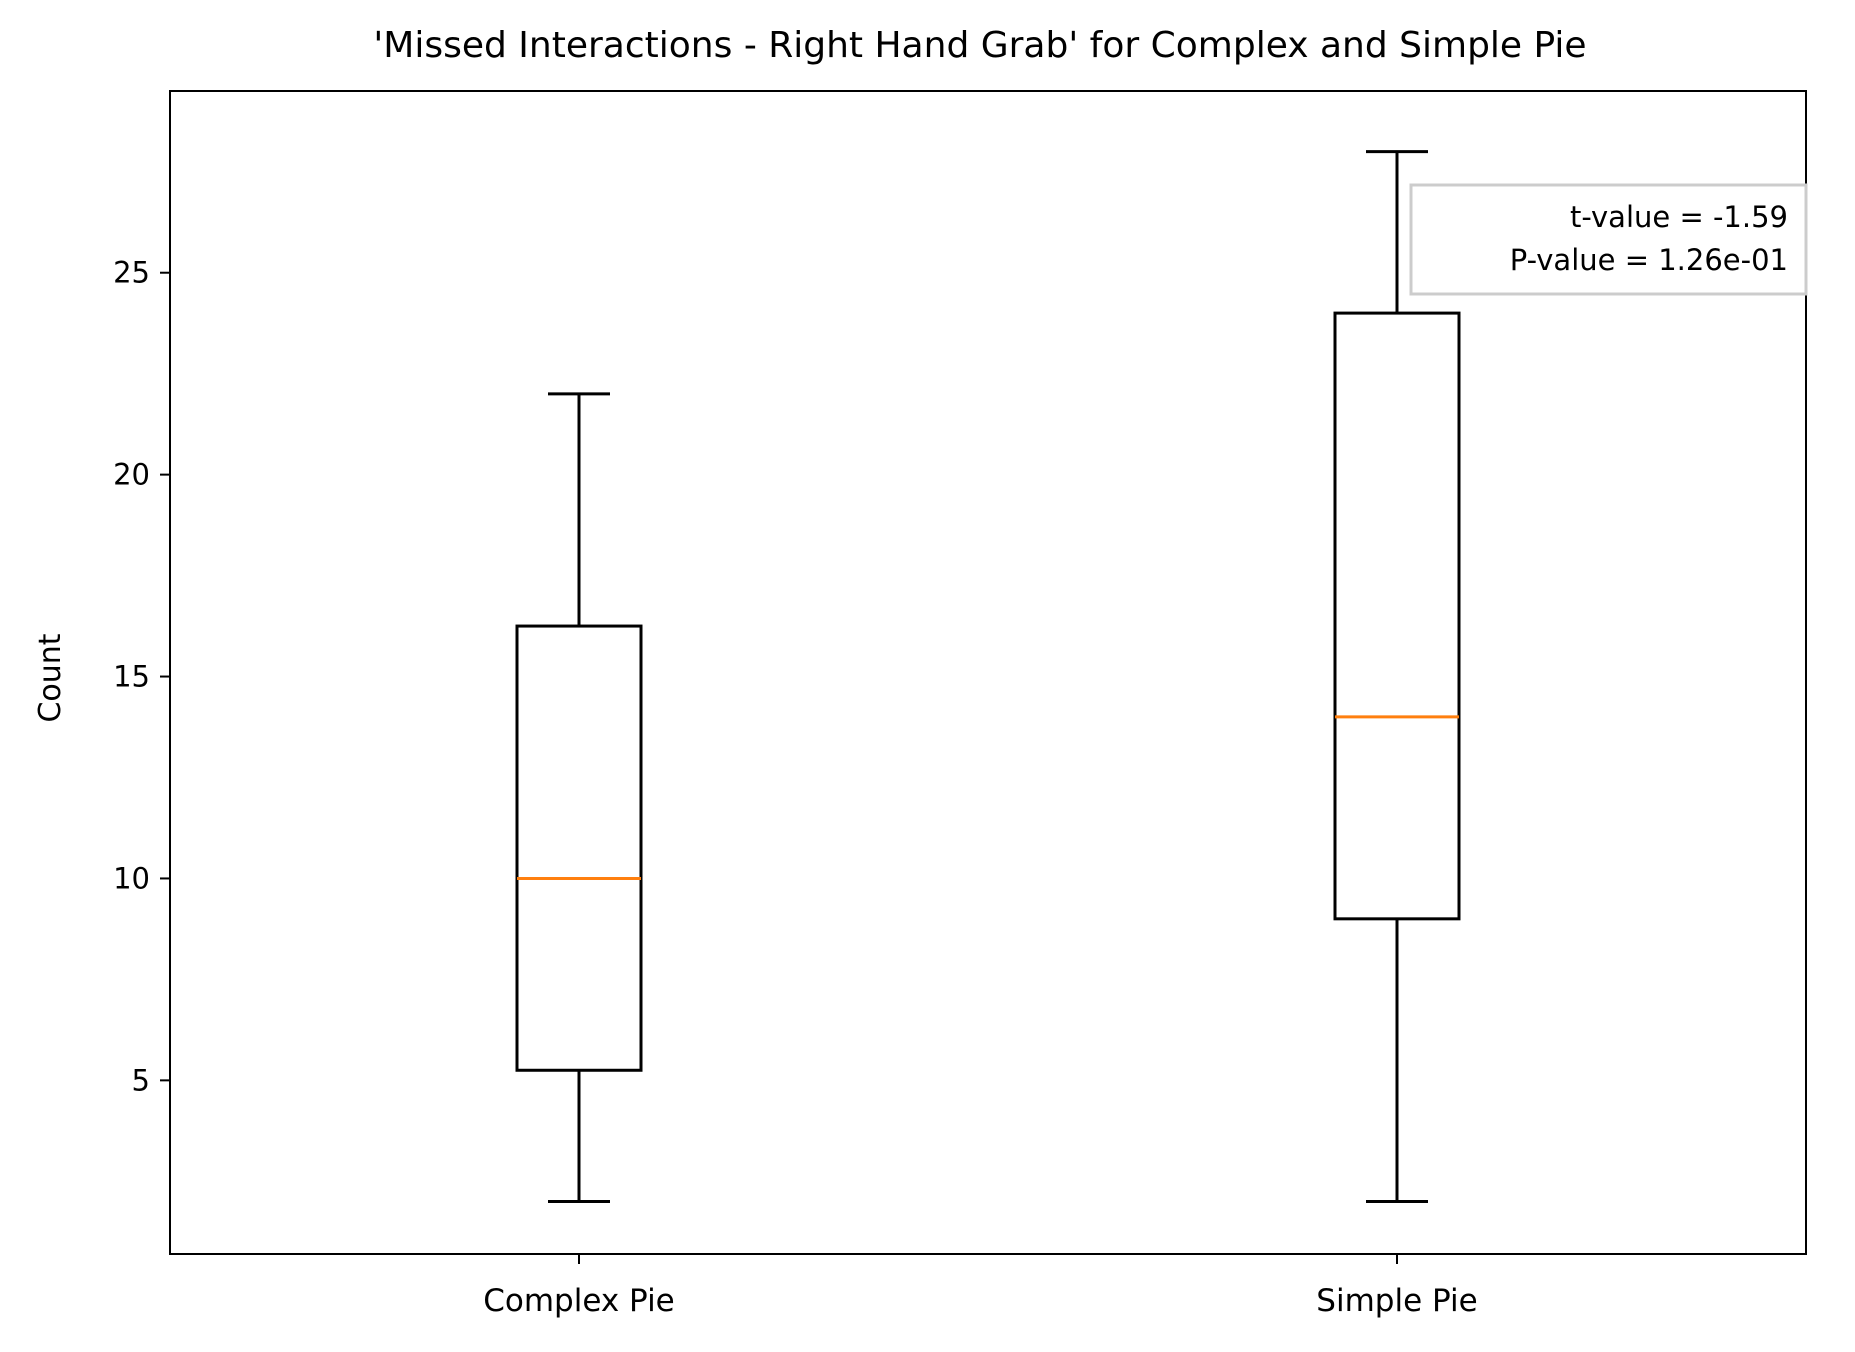 The image size is (1855, 1352). I want to click on y-tick-label: 15, so click(131, 677).